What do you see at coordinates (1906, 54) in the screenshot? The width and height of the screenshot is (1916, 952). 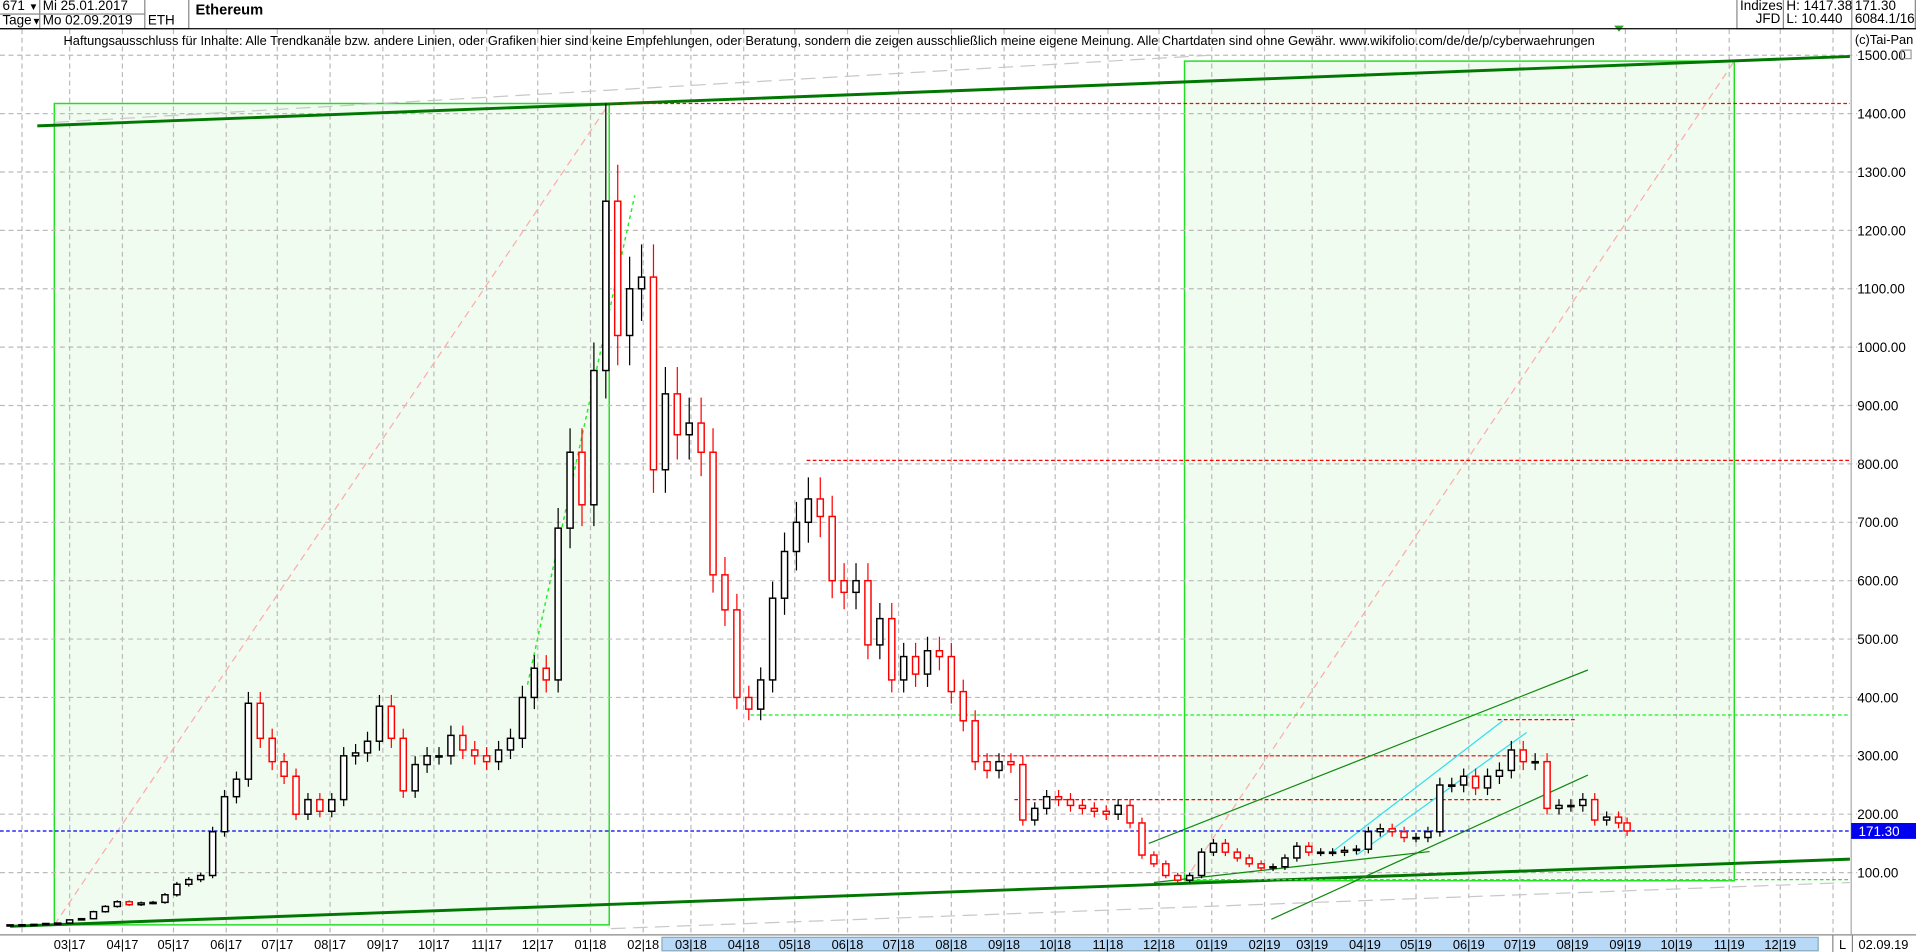 I see `collapse-icon` at bounding box center [1906, 54].